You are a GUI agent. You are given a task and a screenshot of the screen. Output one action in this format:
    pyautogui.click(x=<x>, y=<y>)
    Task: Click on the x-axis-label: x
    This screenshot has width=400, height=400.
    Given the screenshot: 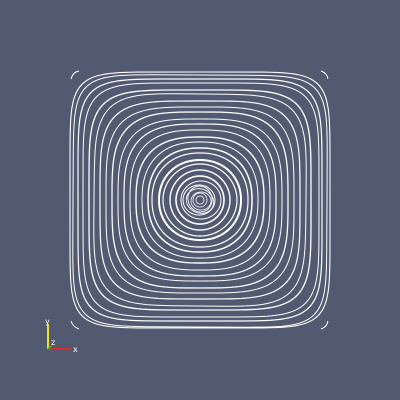 What is the action you would take?
    pyautogui.click(x=75, y=349)
    